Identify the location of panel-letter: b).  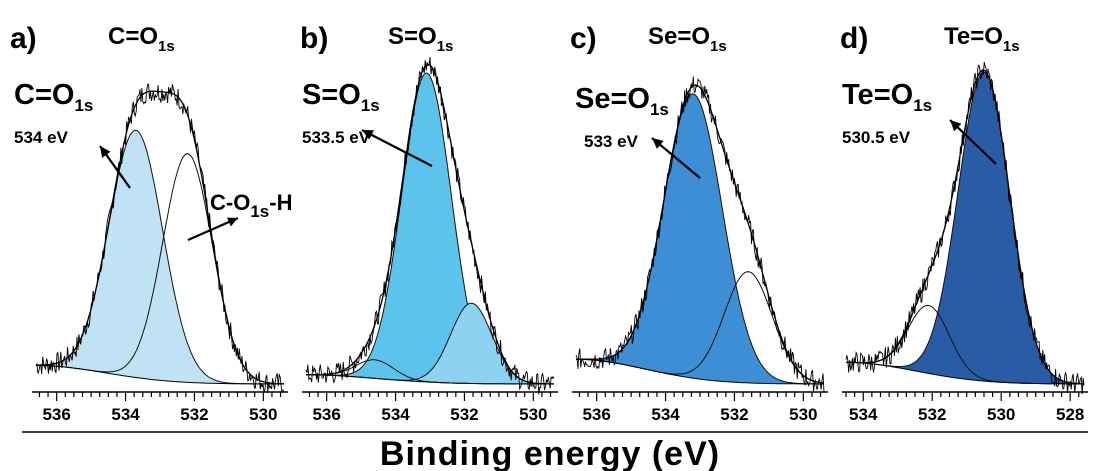
(314, 38).